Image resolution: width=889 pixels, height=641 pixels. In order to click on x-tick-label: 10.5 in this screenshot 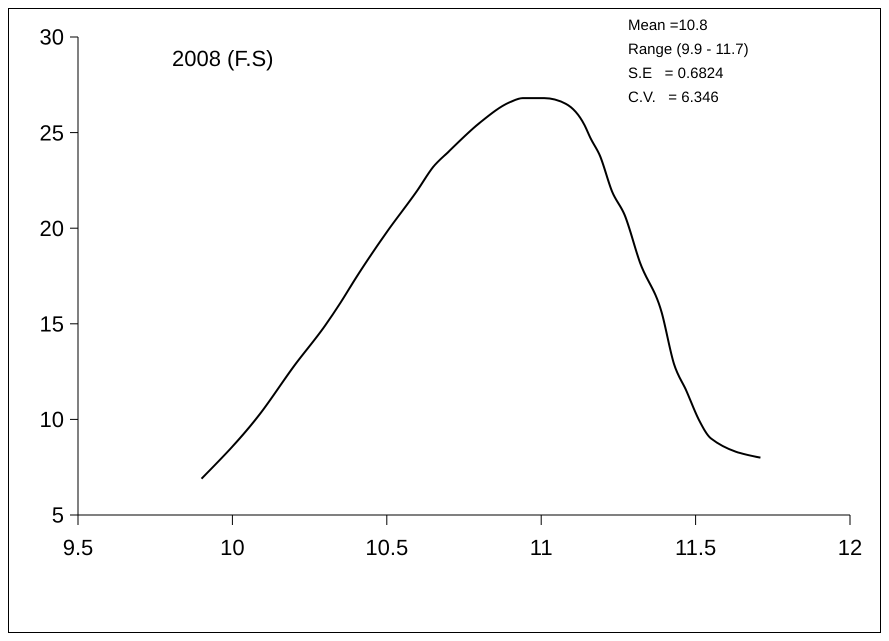, I will do `click(386, 547)`.